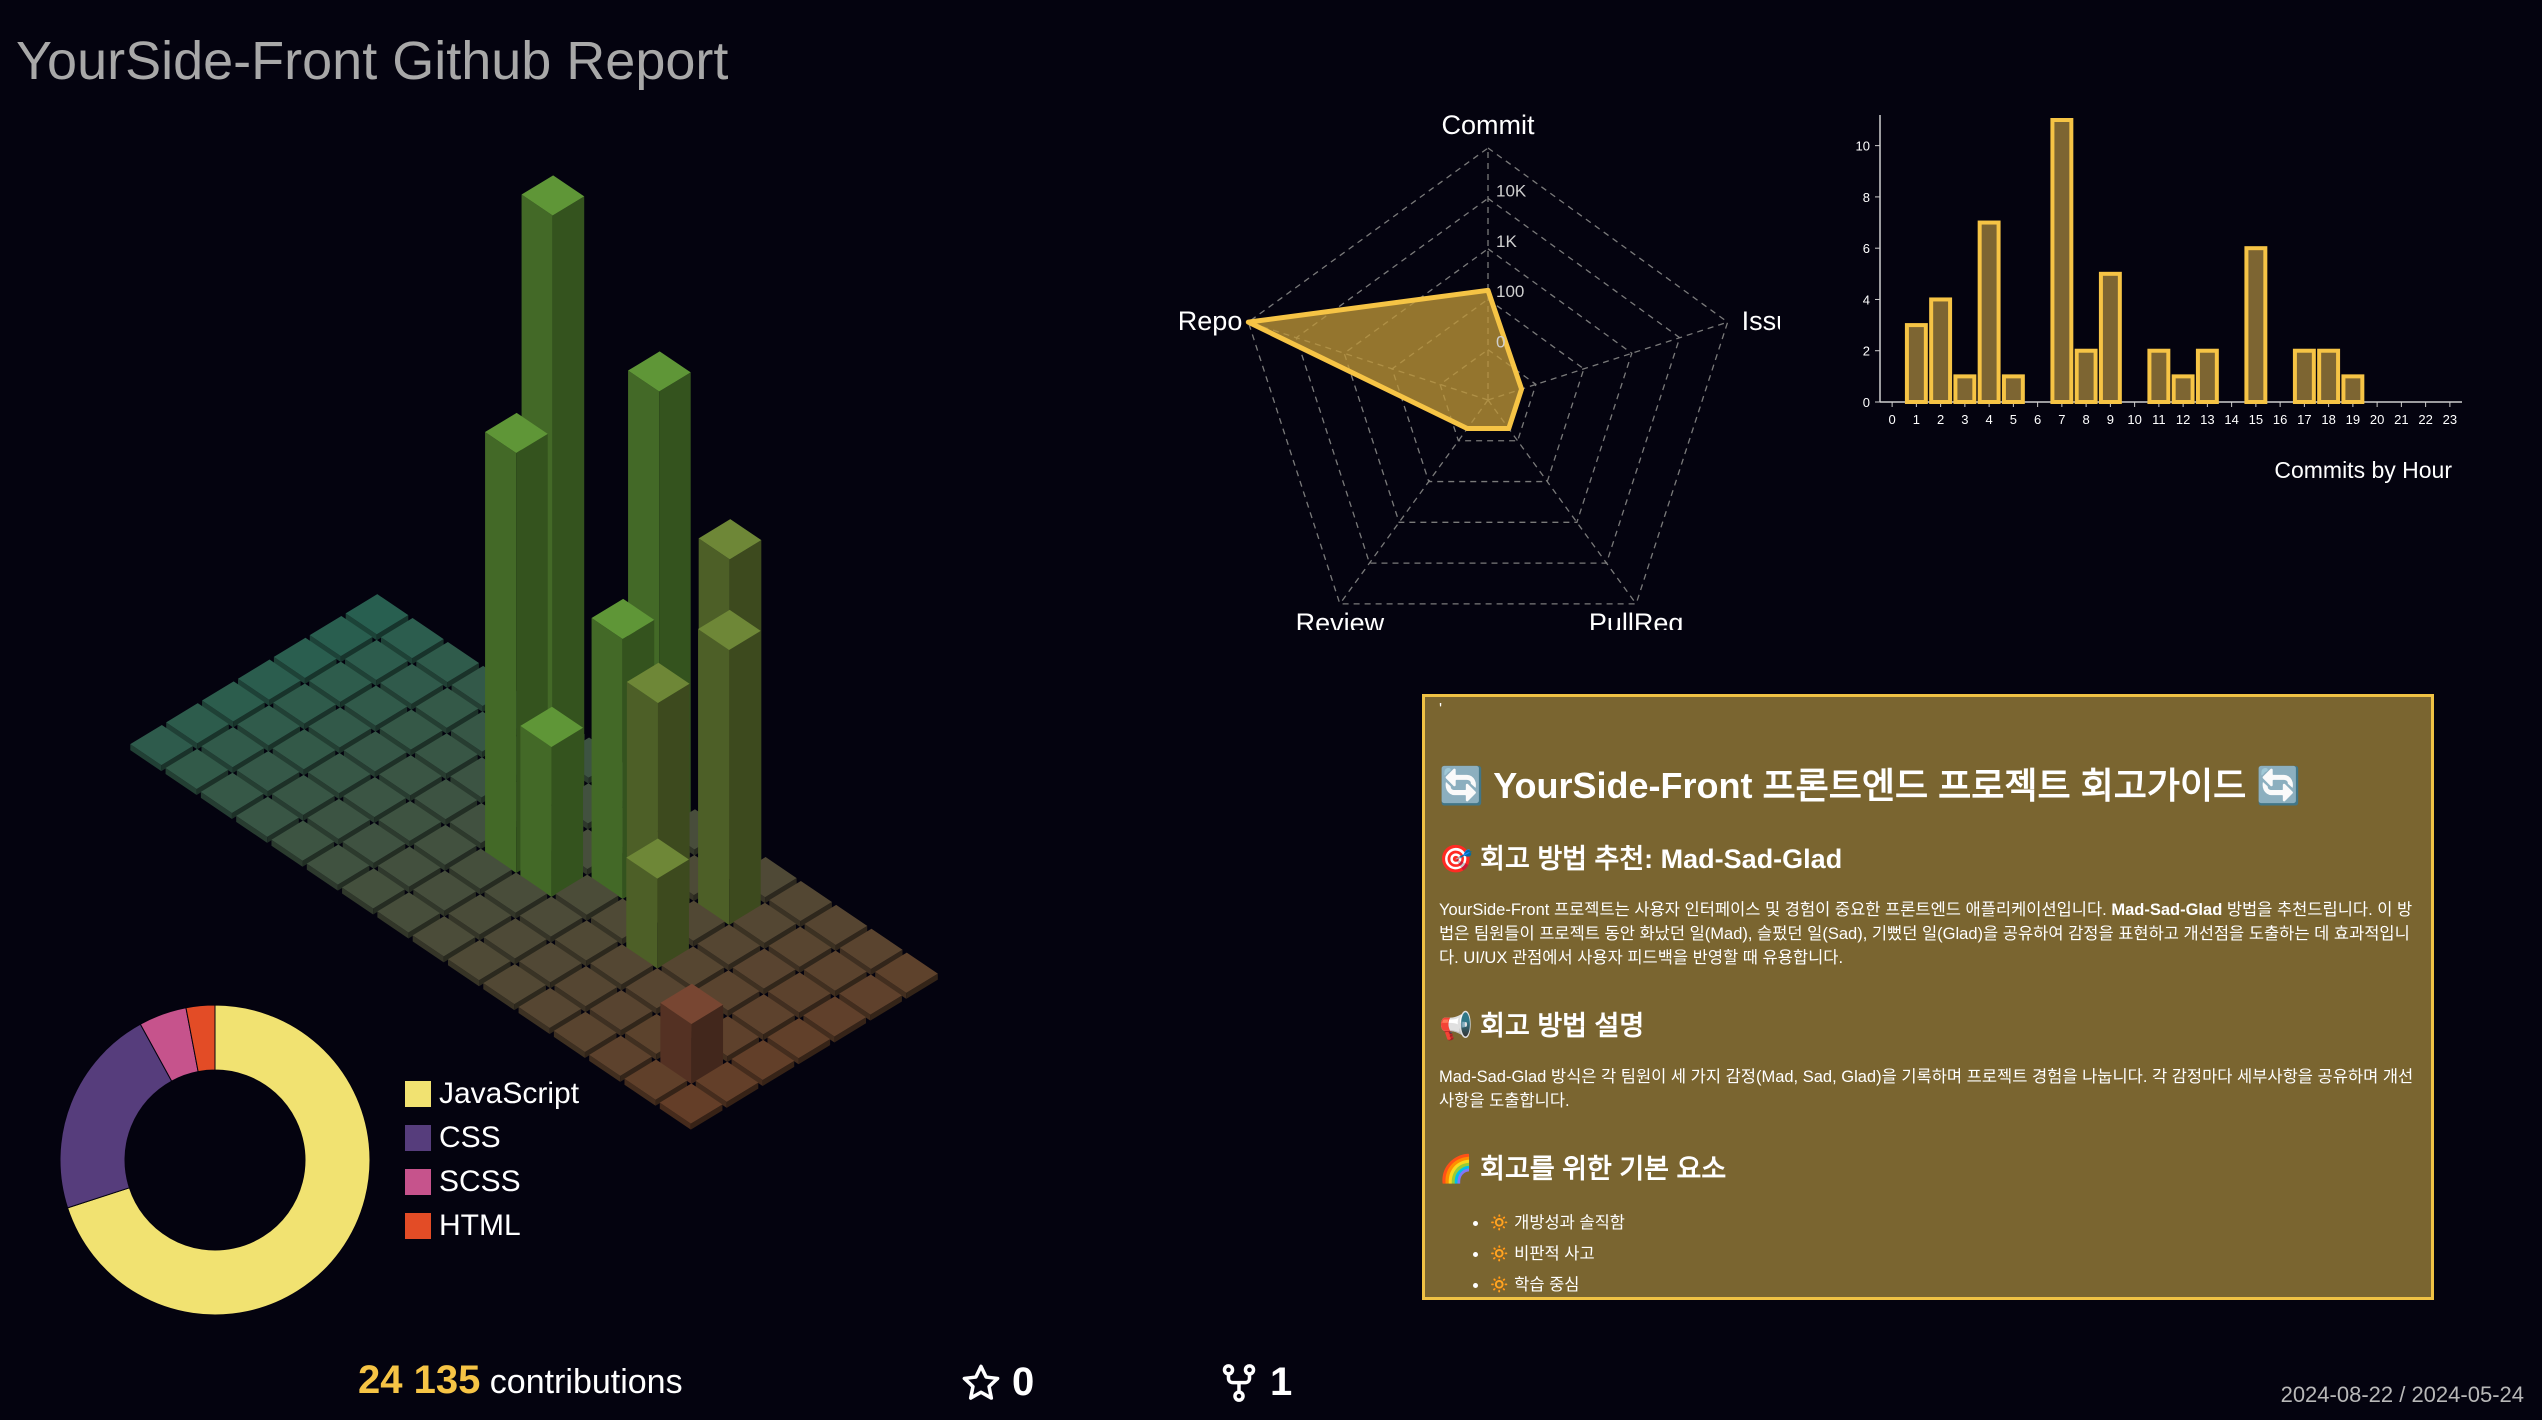 The image size is (2542, 1420). I want to click on contribution-tower, so click(729, 767).